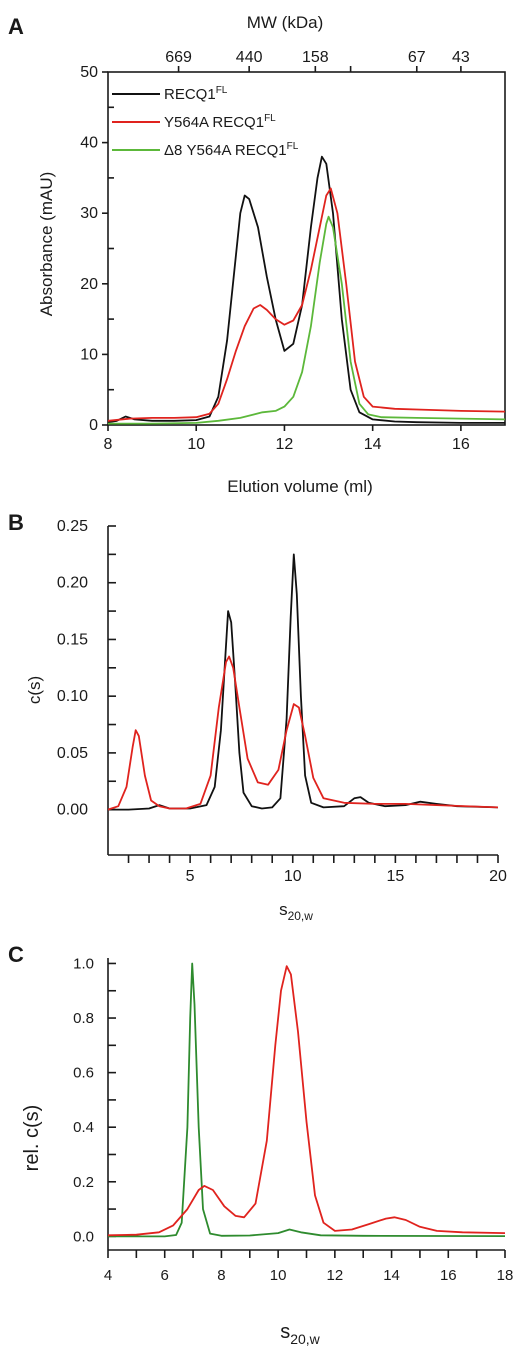 This screenshot has height=1349, width=519. I want to click on panel-a-y-tick-label: 40, so click(89, 143).